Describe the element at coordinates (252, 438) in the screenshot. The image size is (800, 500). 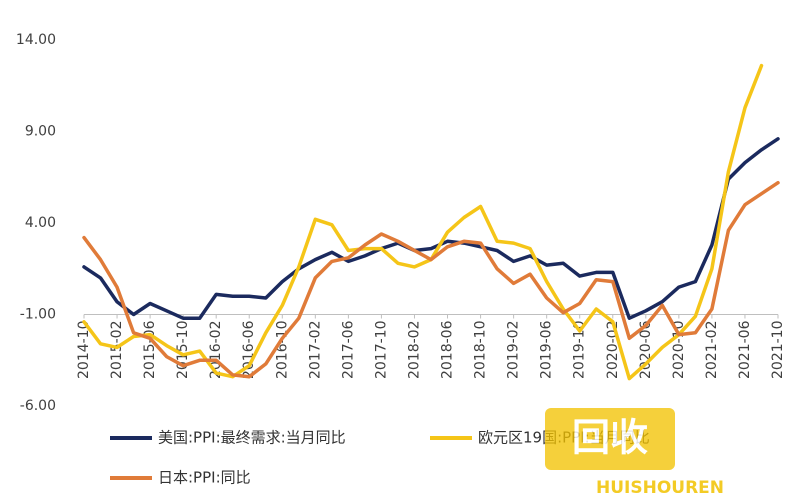
I see `legend-label: 美国:PPI:最终需求:当月同比` at that location.